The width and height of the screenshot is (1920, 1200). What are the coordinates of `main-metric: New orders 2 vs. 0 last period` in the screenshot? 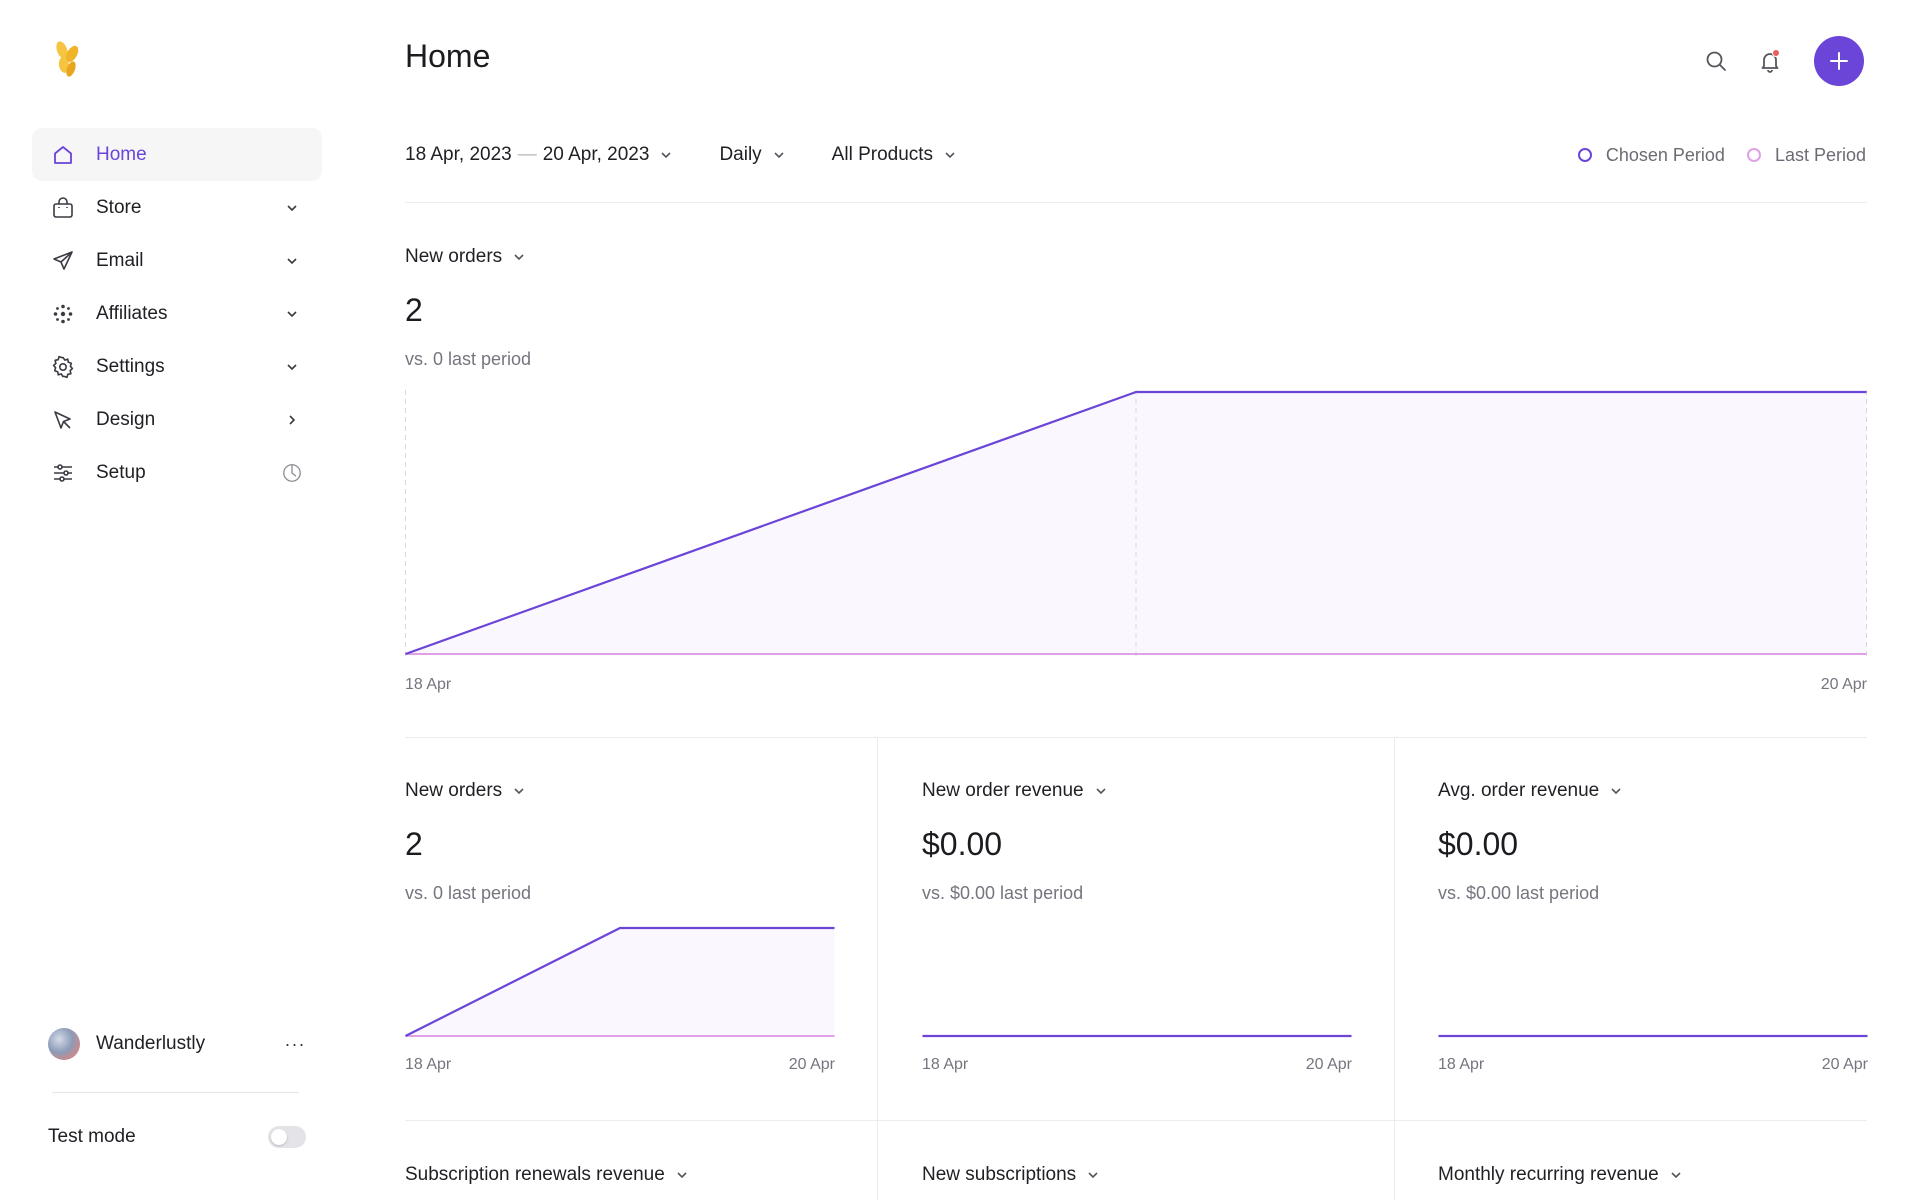 It's located at (468, 308).